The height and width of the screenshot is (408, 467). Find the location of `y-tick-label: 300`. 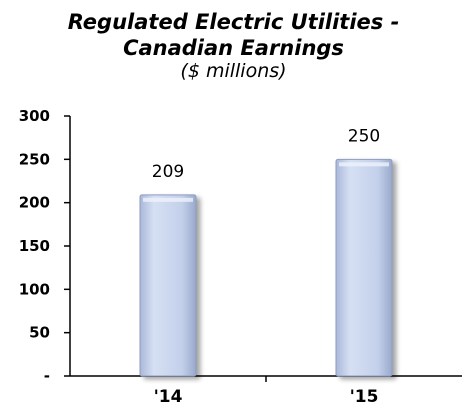

y-tick-label: 300 is located at coordinates (34, 116).